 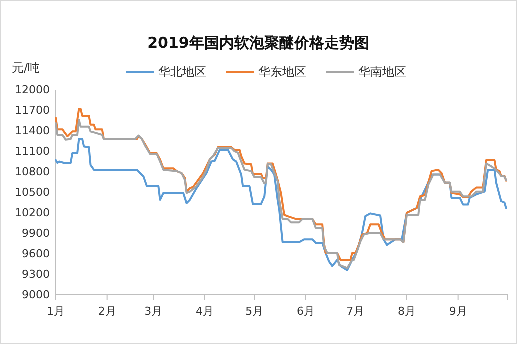 I want to click on y-tick-label: 9000, so click(x=36, y=295).